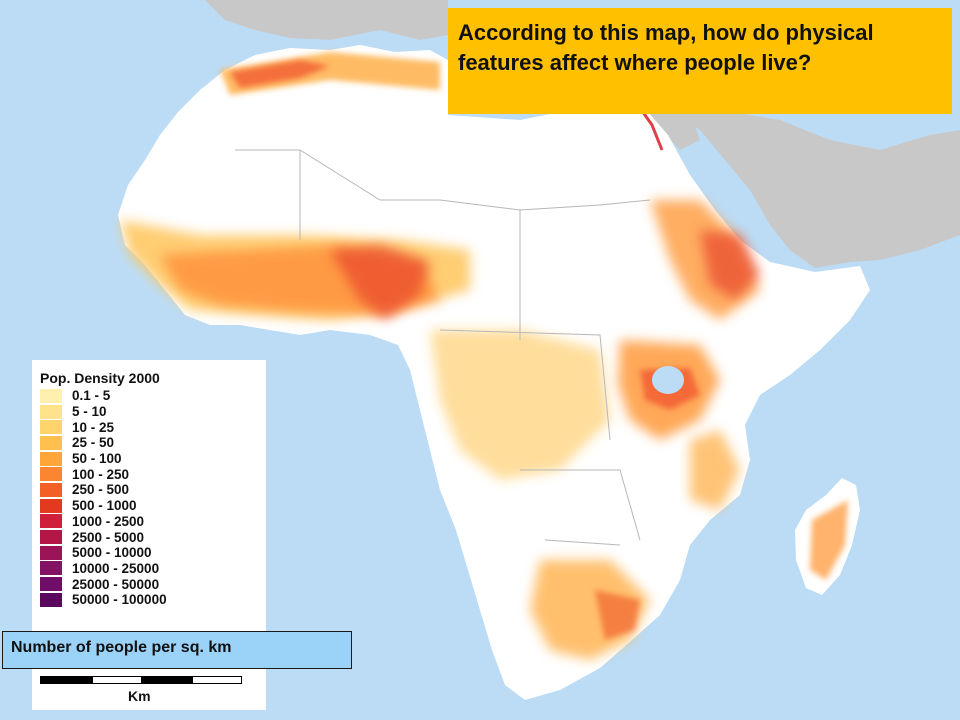  Describe the element at coordinates (108, 521) in the screenshot. I see `legend-label: 1000 - 2500` at that location.